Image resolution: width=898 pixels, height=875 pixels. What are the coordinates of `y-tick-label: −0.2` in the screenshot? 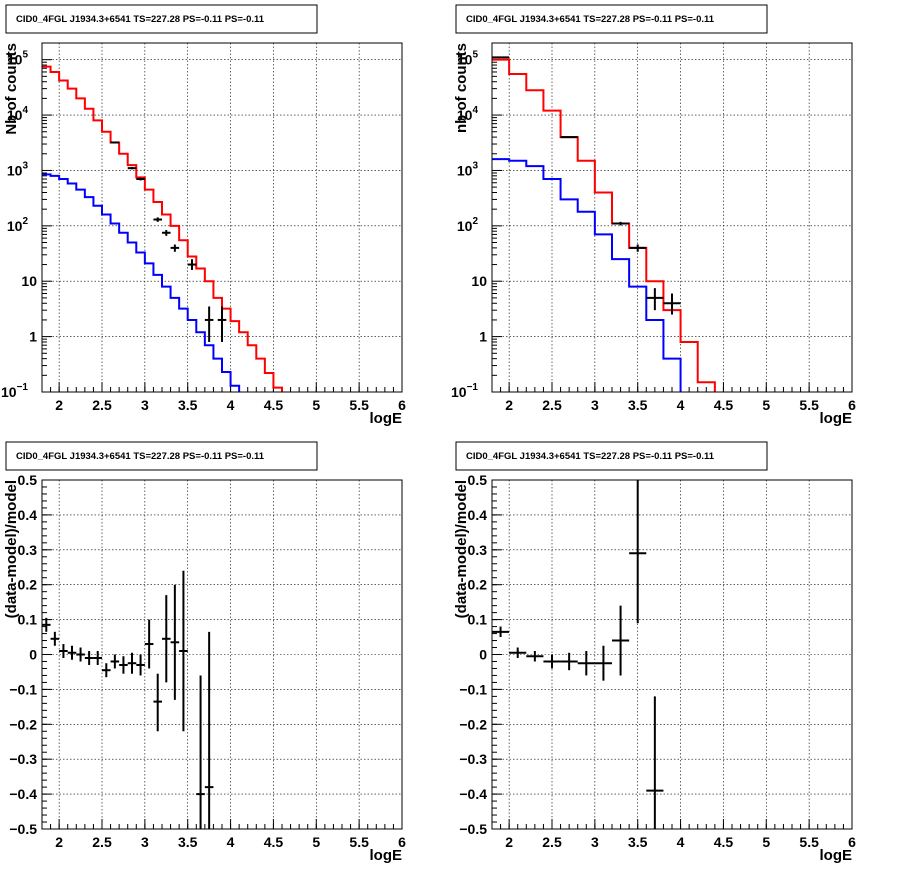 It's located at (23, 724).